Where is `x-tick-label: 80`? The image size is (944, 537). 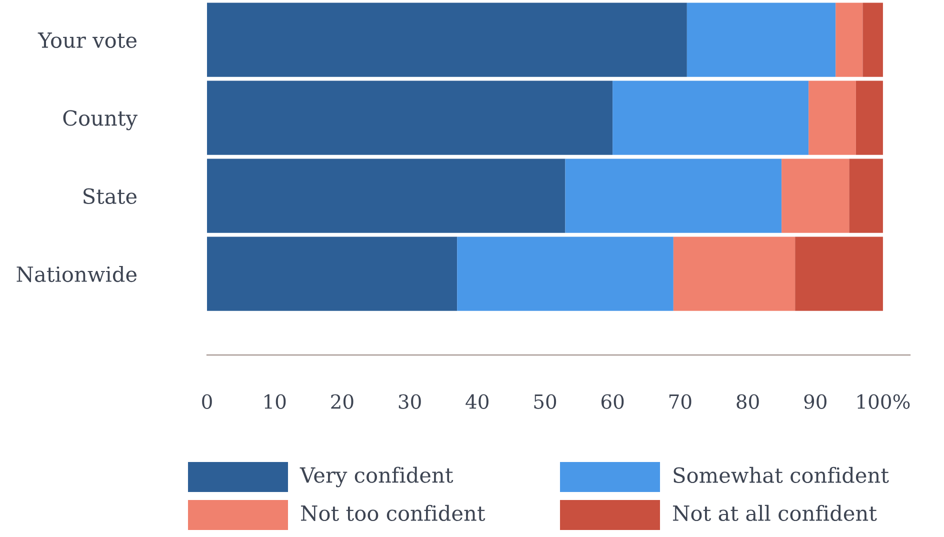
x-tick-label: 80 is located at coordinates (747, 401).